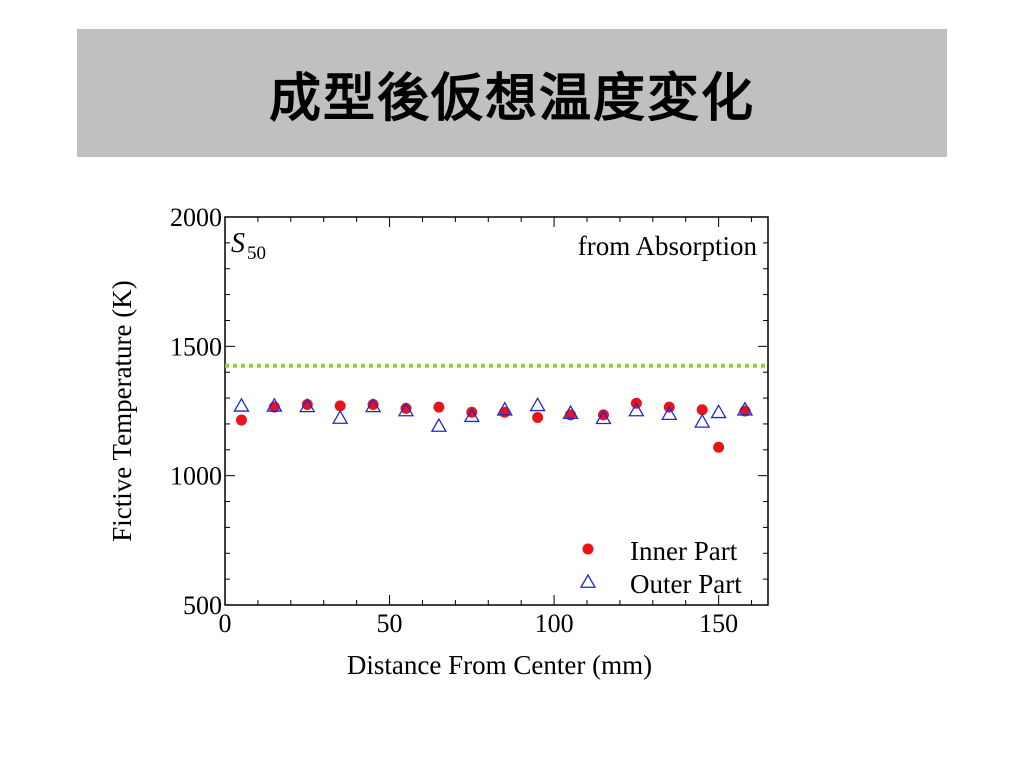 This screenshot has height=768, width=1024. I want to click on y-tick-label: 2000, so click(196, 217).